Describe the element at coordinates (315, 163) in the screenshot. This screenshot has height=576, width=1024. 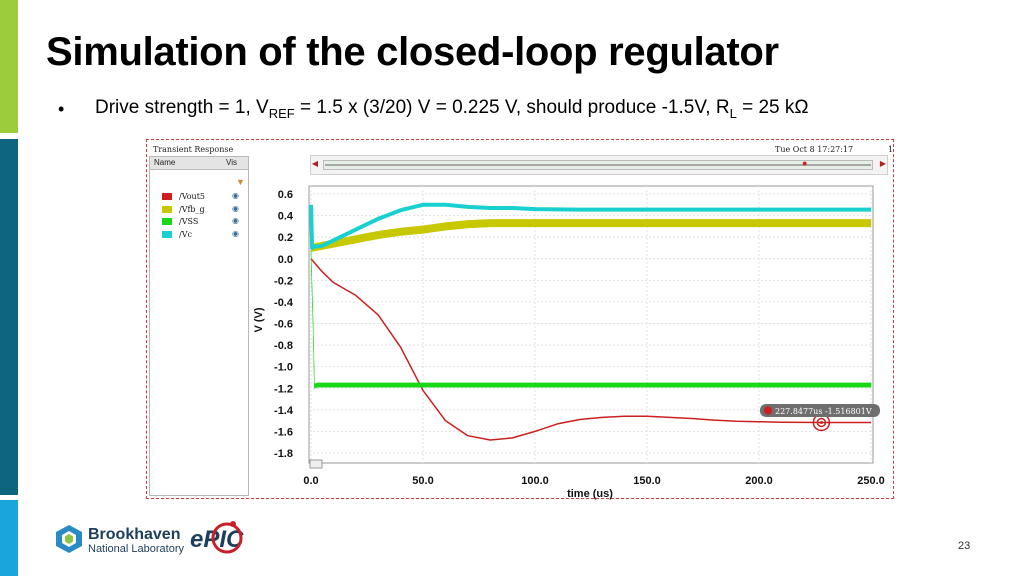
I see `scroll-left-arrow-icon: ◀` at that location.